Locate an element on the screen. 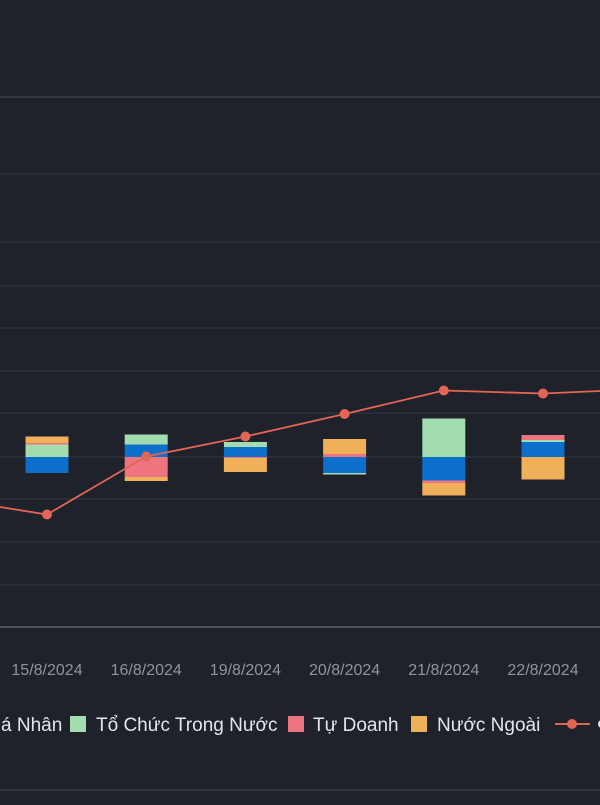  x-tick-label: 21/8/2024 is located at coordinates (443, 670).